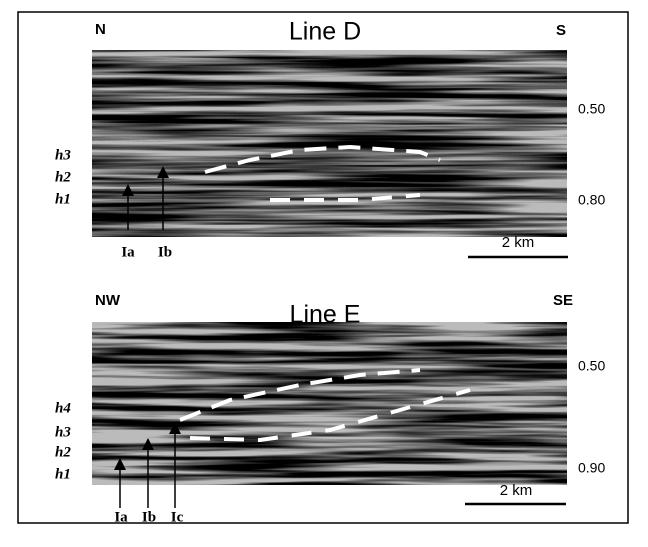 The height and width of the screenshot is (547, 648). Describe the element at coordinates (325, 315) in the screenshot. I see `panel-title: Line E` at that location.